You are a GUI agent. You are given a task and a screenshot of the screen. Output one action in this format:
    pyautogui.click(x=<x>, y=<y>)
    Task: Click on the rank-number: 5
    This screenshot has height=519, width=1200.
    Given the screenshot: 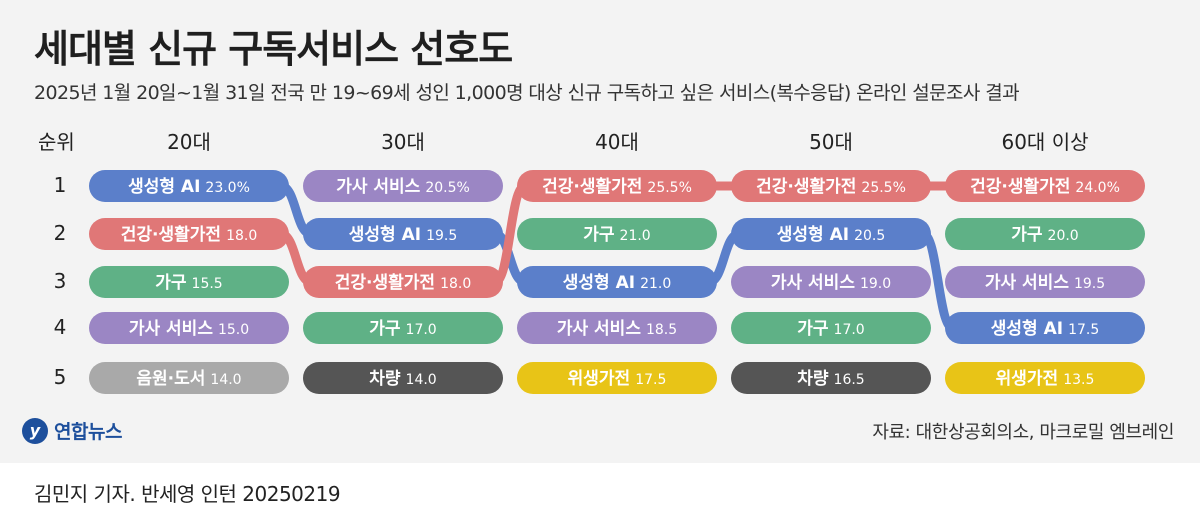 What is the action you would take?
    pyautogui.click(x=60, y=377)
    